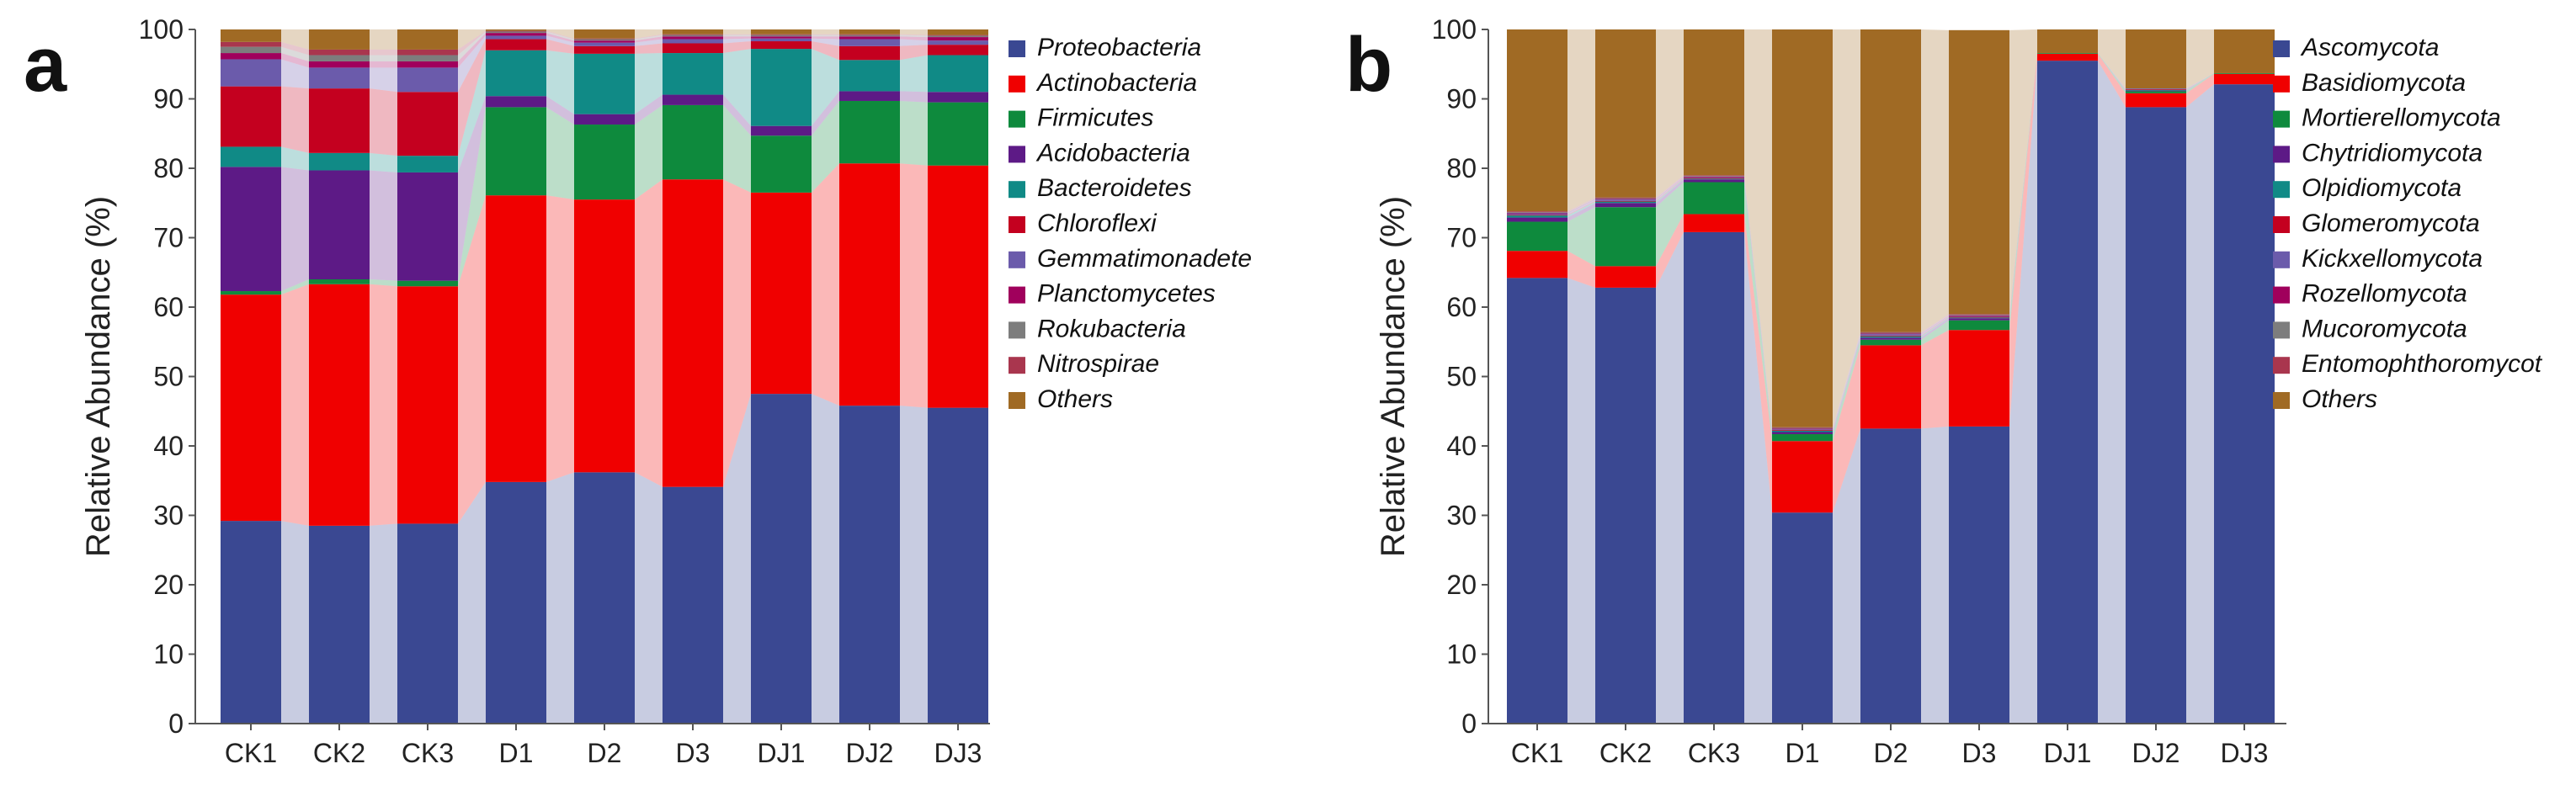 The height and width of the screenshot is (785, 2576). I want to click on bar-segment-entomophthoromycota-d2, so click(1890, 332).